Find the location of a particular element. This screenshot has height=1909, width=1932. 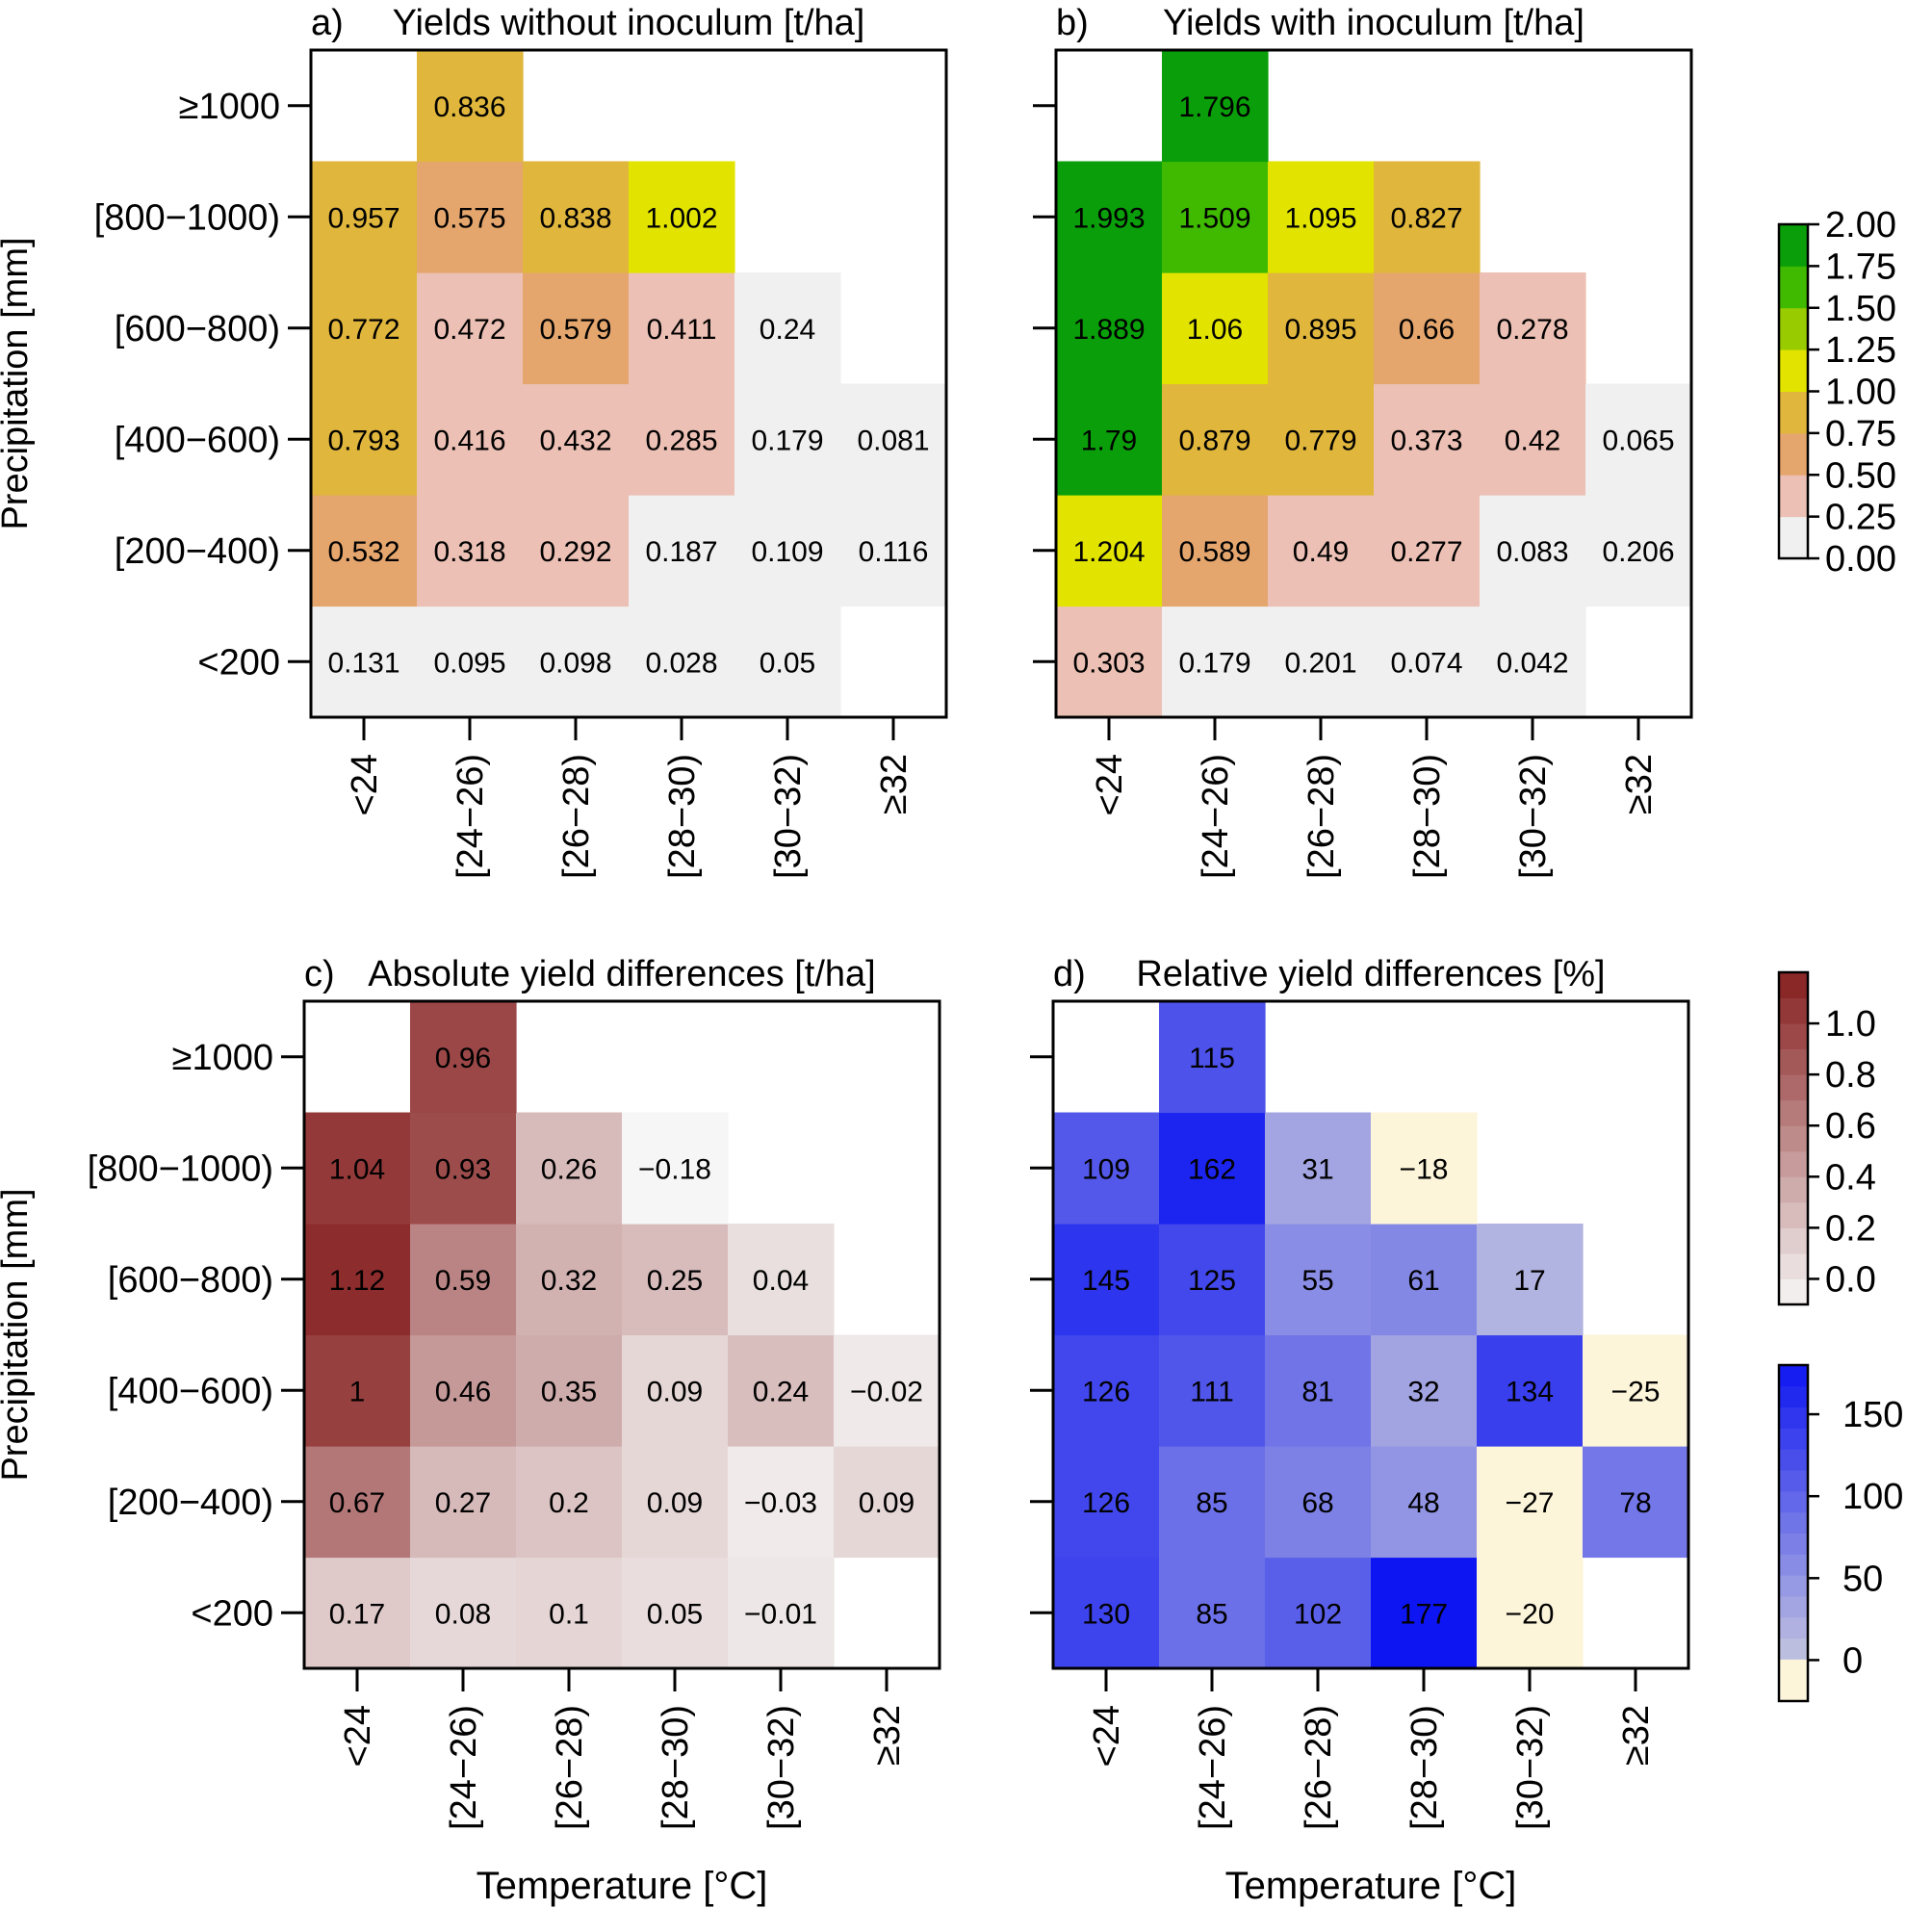

legend-absdiff: 0.0 0.2 0.4 0.6 0.8 1.0 is located at coordinates (1826, 1138).